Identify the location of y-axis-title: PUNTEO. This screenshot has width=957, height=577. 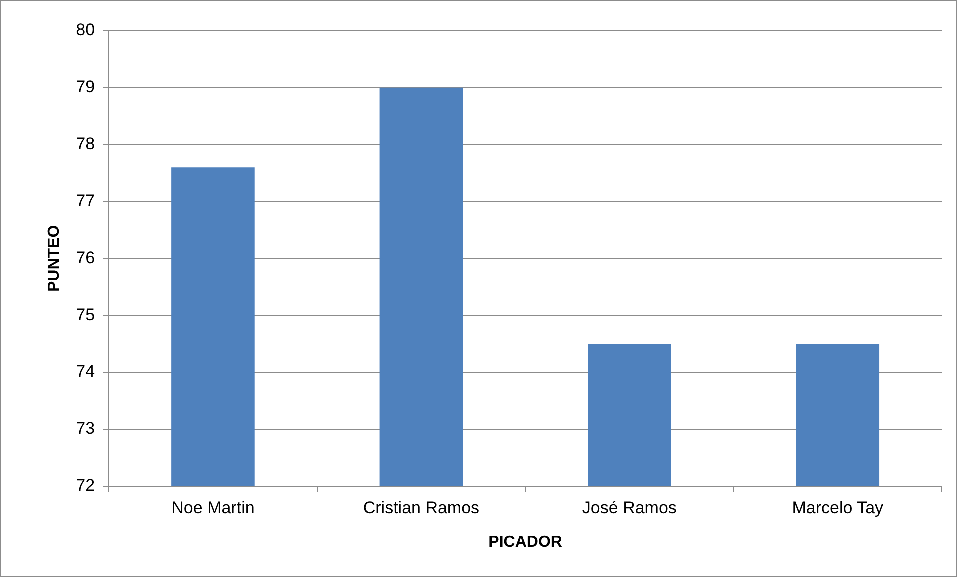
(55, 258).